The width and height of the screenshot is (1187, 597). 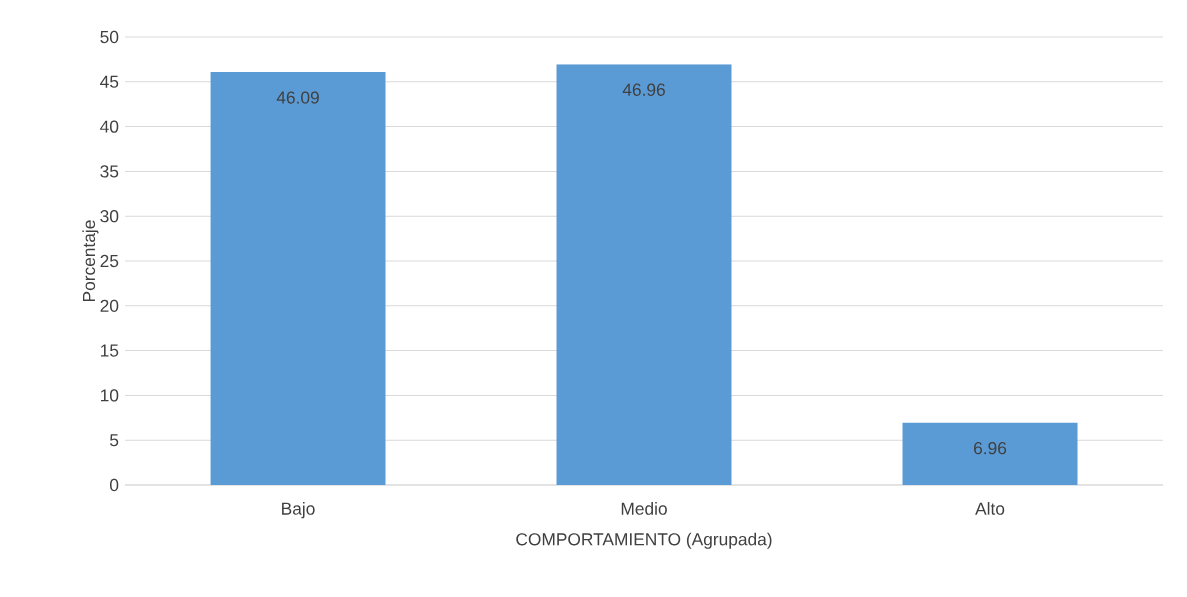 I want to click on y-tick-label: 30, so click(x=109, y=216).